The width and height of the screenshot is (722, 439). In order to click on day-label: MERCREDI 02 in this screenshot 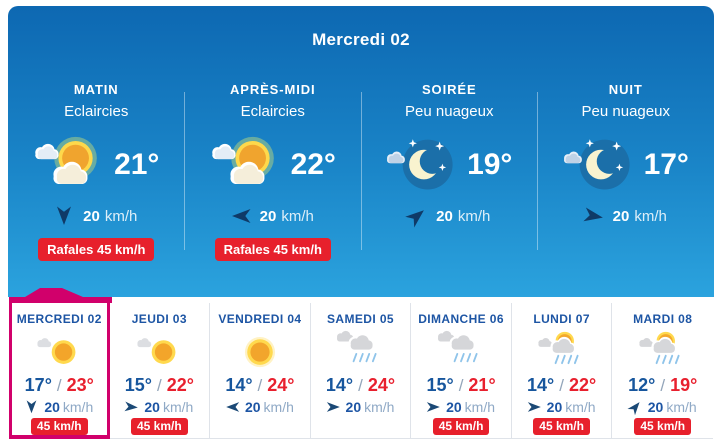, I will do `click(59, 319)`.